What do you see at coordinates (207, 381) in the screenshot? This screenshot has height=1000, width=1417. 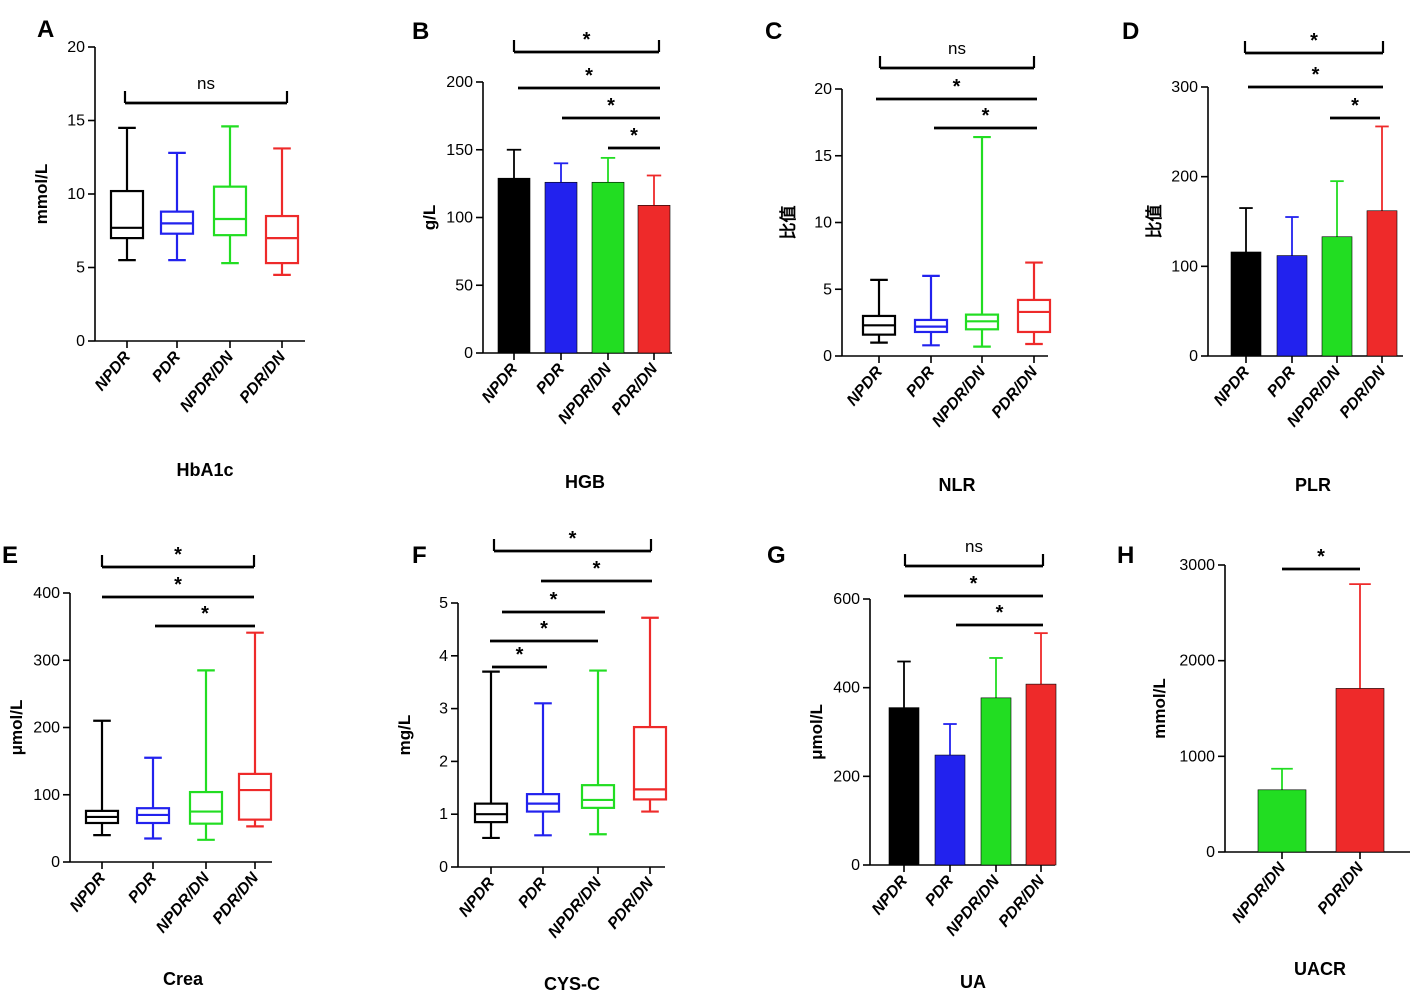 I see `x-tick-label: NPDR/DN` at bounding box center [207, 381].